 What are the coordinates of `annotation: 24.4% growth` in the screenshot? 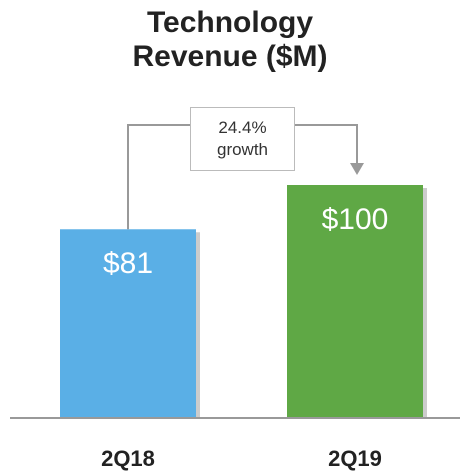 It's located at (242, 138).